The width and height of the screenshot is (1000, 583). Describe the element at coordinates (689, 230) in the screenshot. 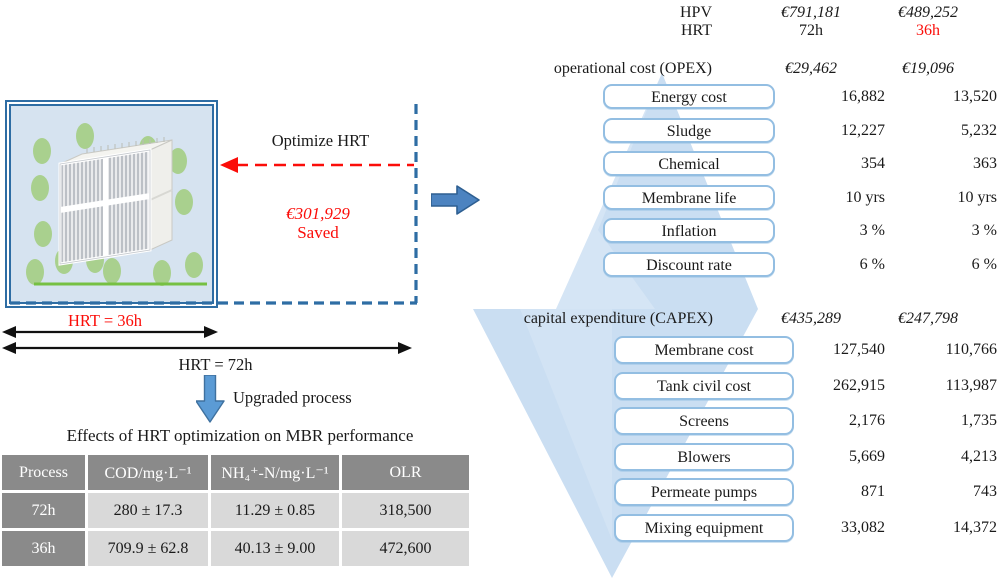

I see `opex-item-box: Inflation` at that location.